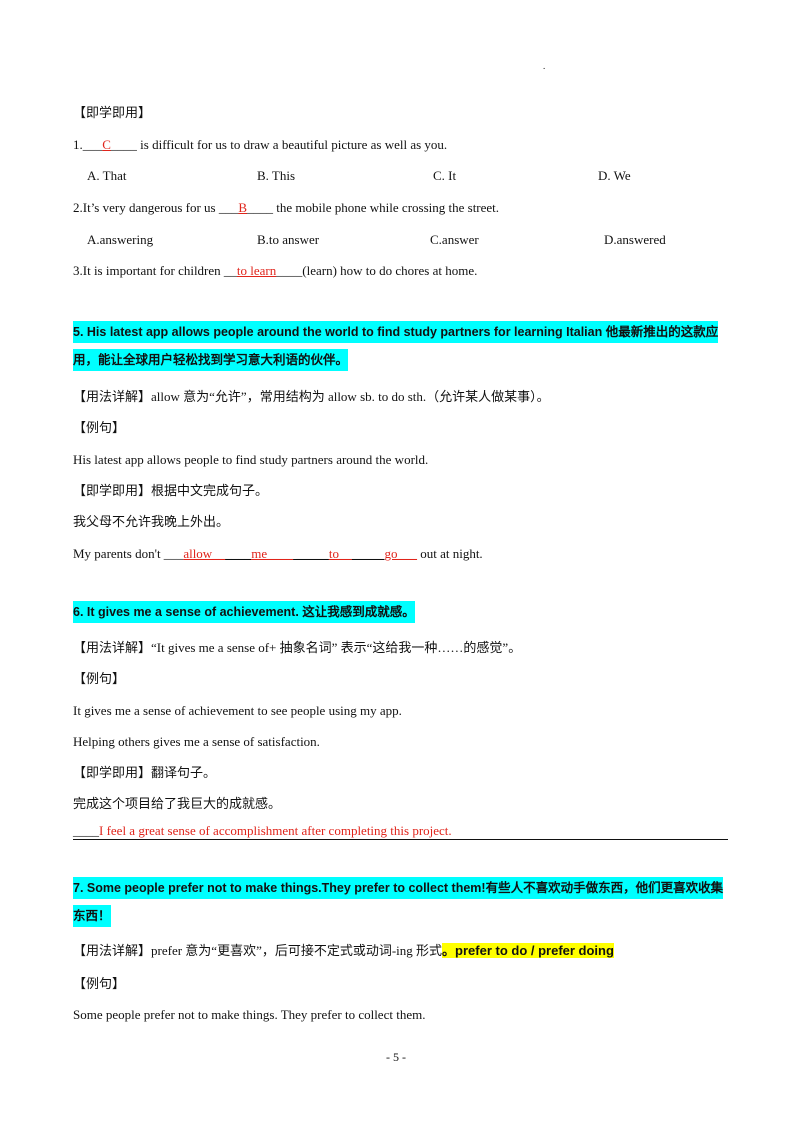 This screenshot has width=800, height=1132. What do you see at coordinates (107, 175) in the screenshot?
I see `option: A. That` at bounding box center [107, 175].